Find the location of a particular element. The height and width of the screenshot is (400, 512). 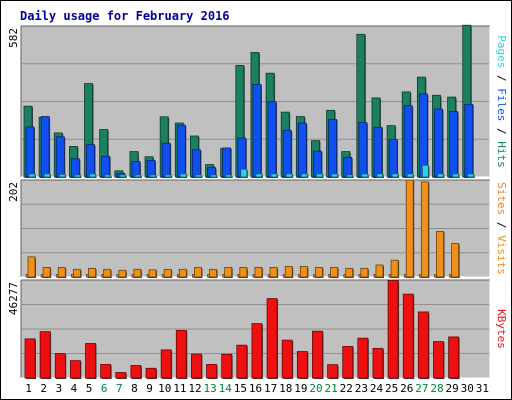

x-tick-label-4: 4 is located at coordinates (74, 388).